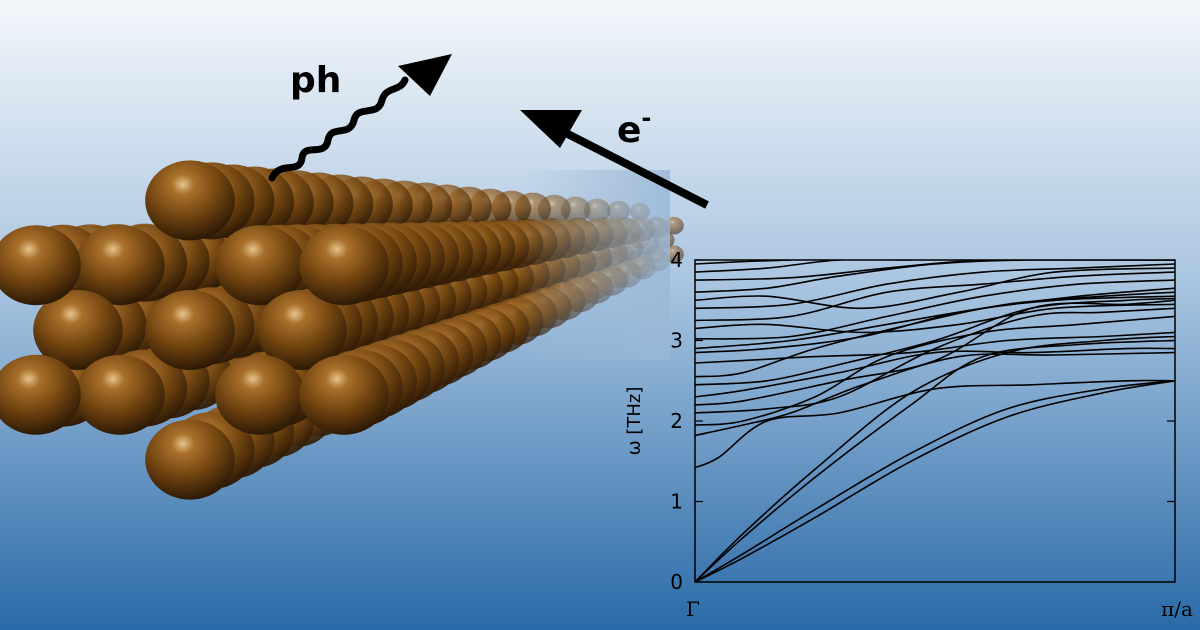 This screenshot has width=1200, height=630. I want to click on wire-fade, so click(595, 265).